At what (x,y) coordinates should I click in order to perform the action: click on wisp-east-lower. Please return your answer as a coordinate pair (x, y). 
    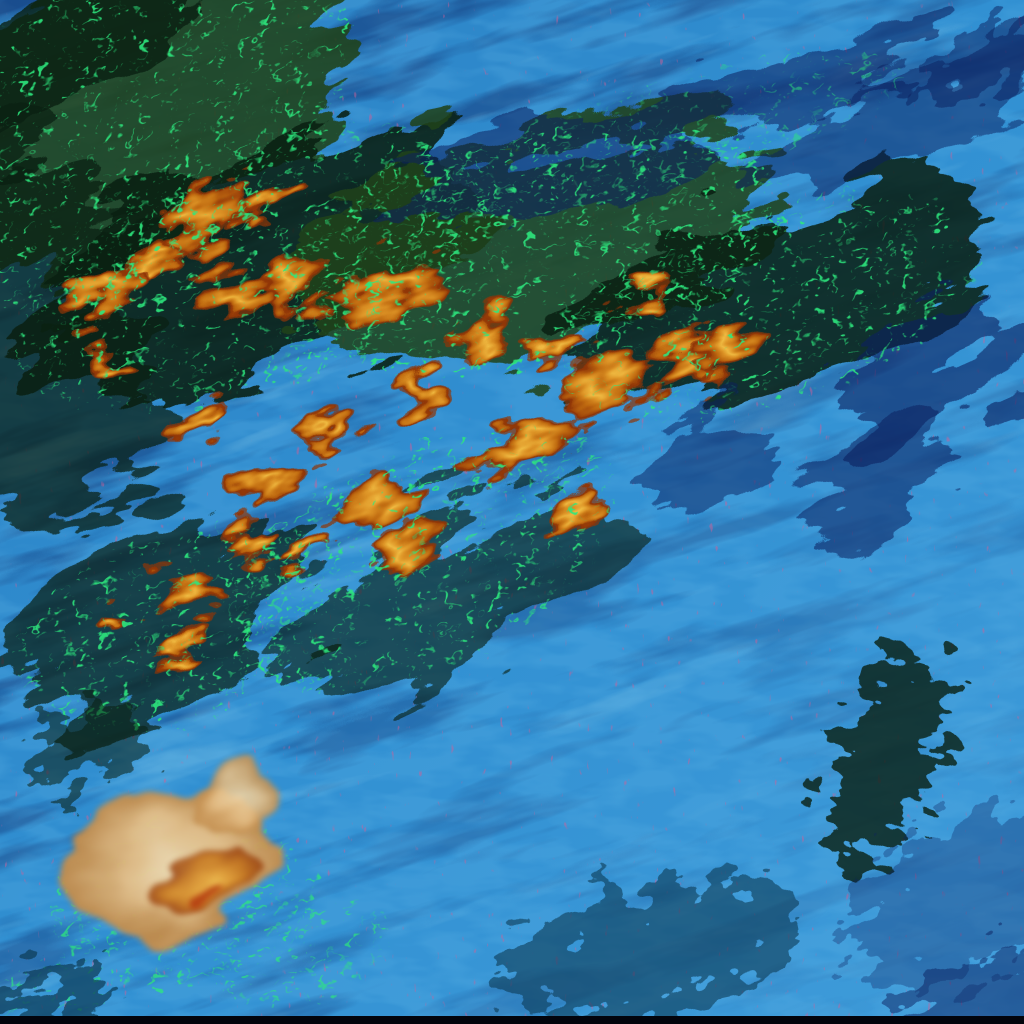
    Looking at the image, I should click on (890, 480).